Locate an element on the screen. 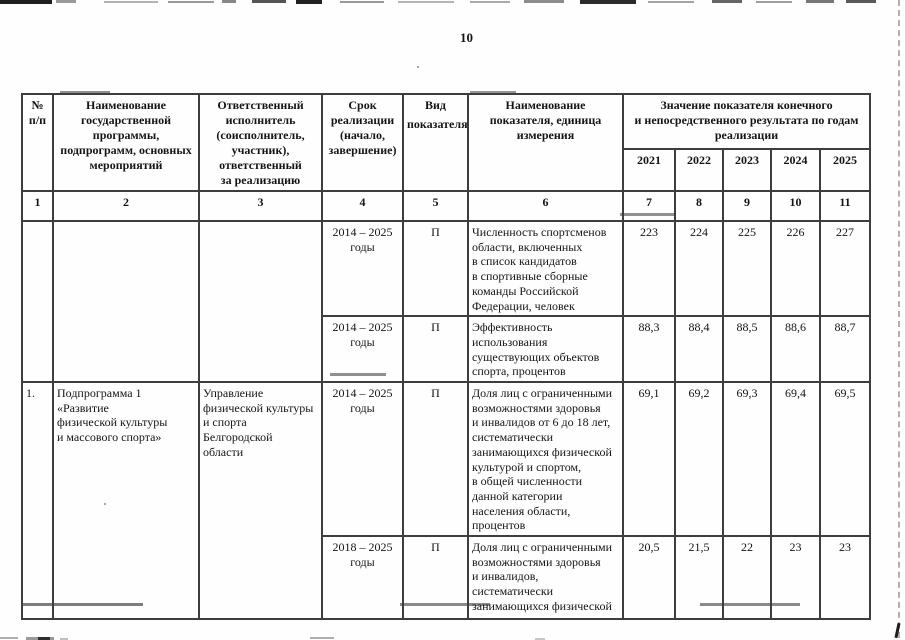  header-indicator-type-label: Вид показателя is located at coordinates (437, 114).